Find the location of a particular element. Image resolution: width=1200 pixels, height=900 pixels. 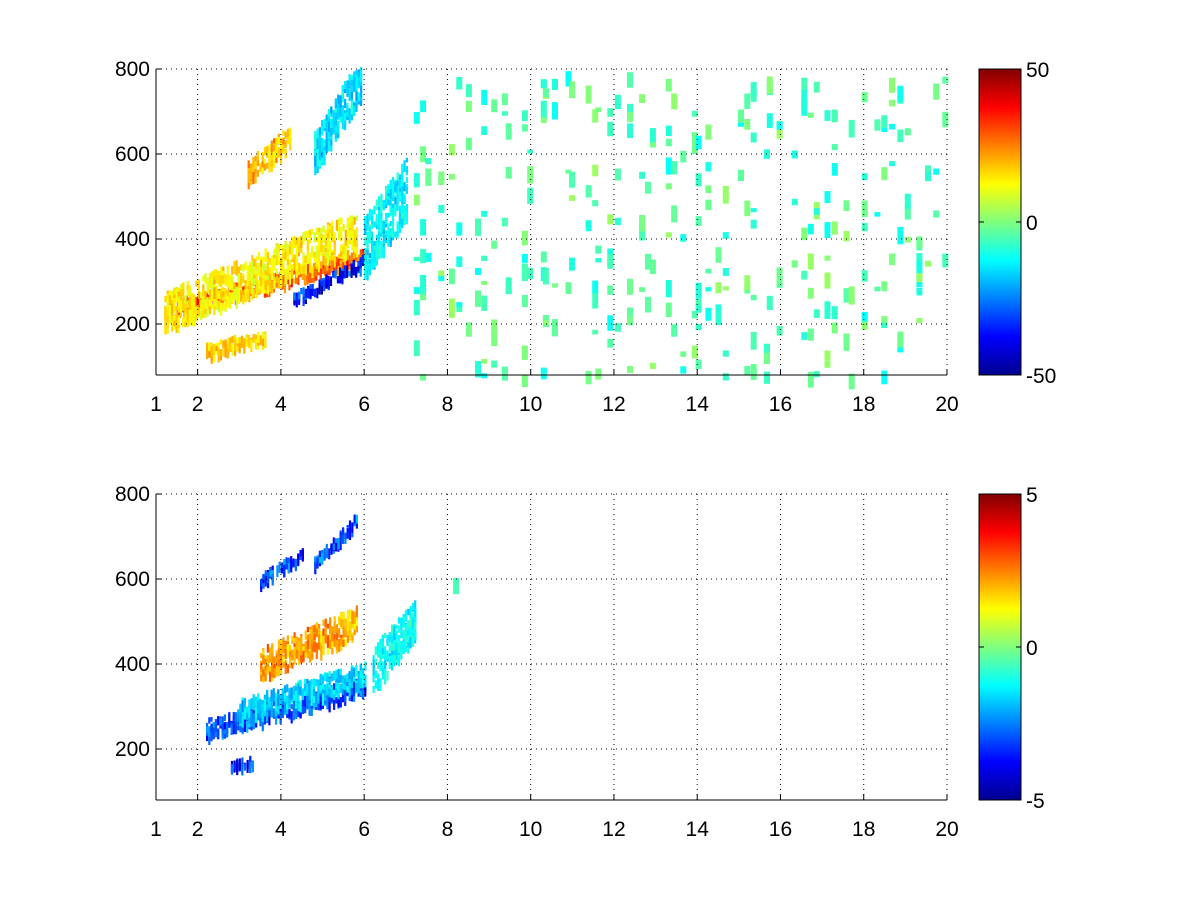

y-tick-label: 200 is located at coordinates (132, 324).